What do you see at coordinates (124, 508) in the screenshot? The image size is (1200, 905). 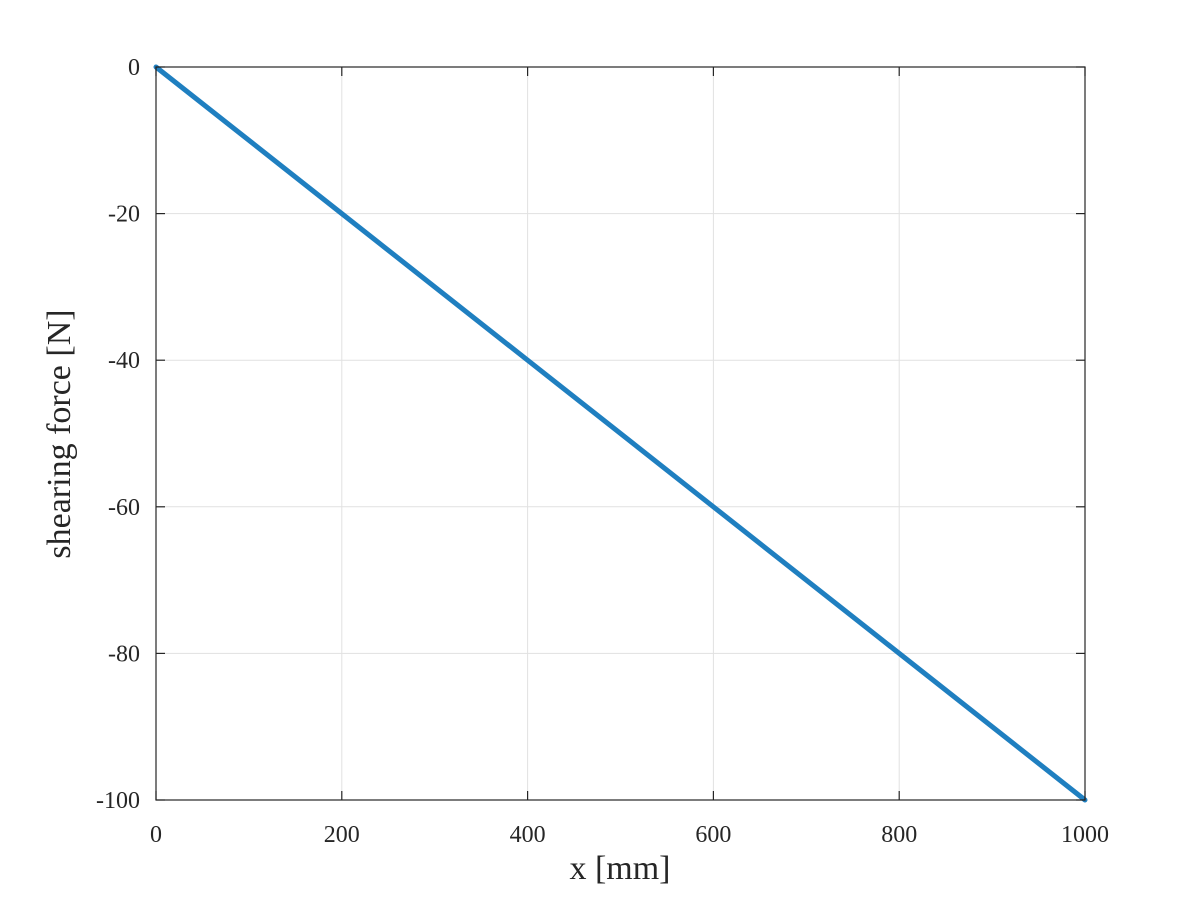 I see `y-tick-label: -60` at bounding box center [124, 508].